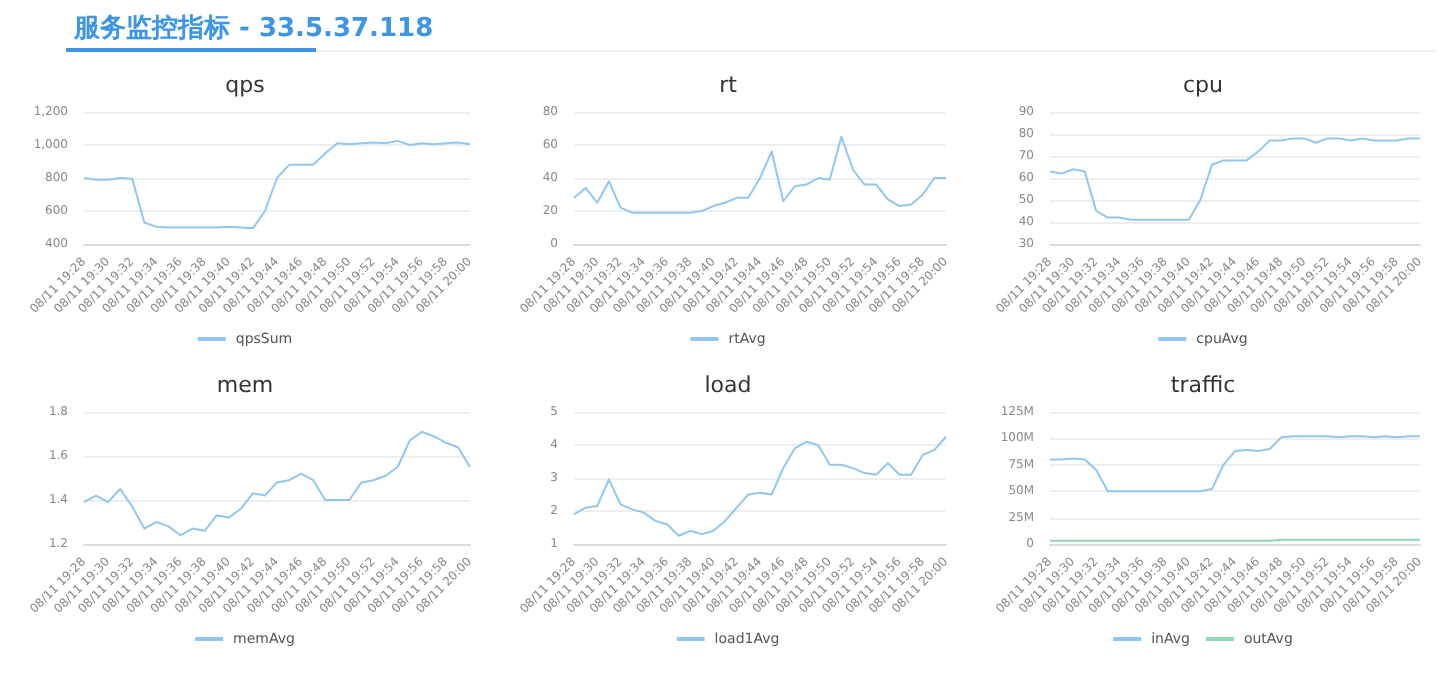 The height and width of the screenshot is (696, 1440). What do you see at coordinates (1203, 85) in the screenshot?
I see `chart-title: cpu` at bounding box center [1203, 85].